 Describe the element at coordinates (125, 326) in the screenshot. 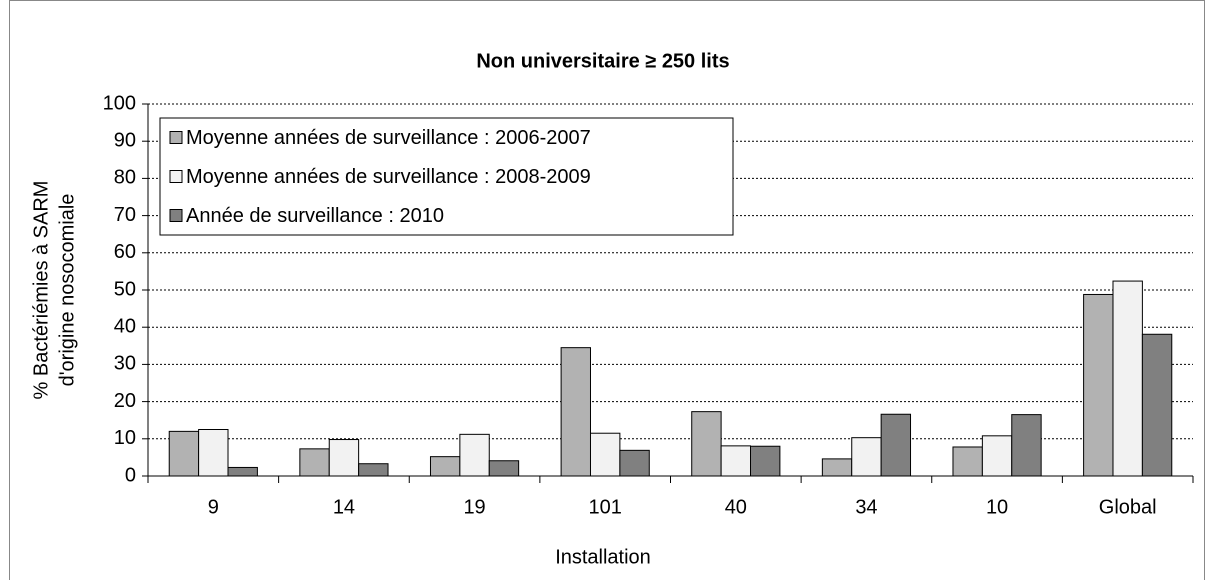

I see `y-tick-label: 40` at that location.